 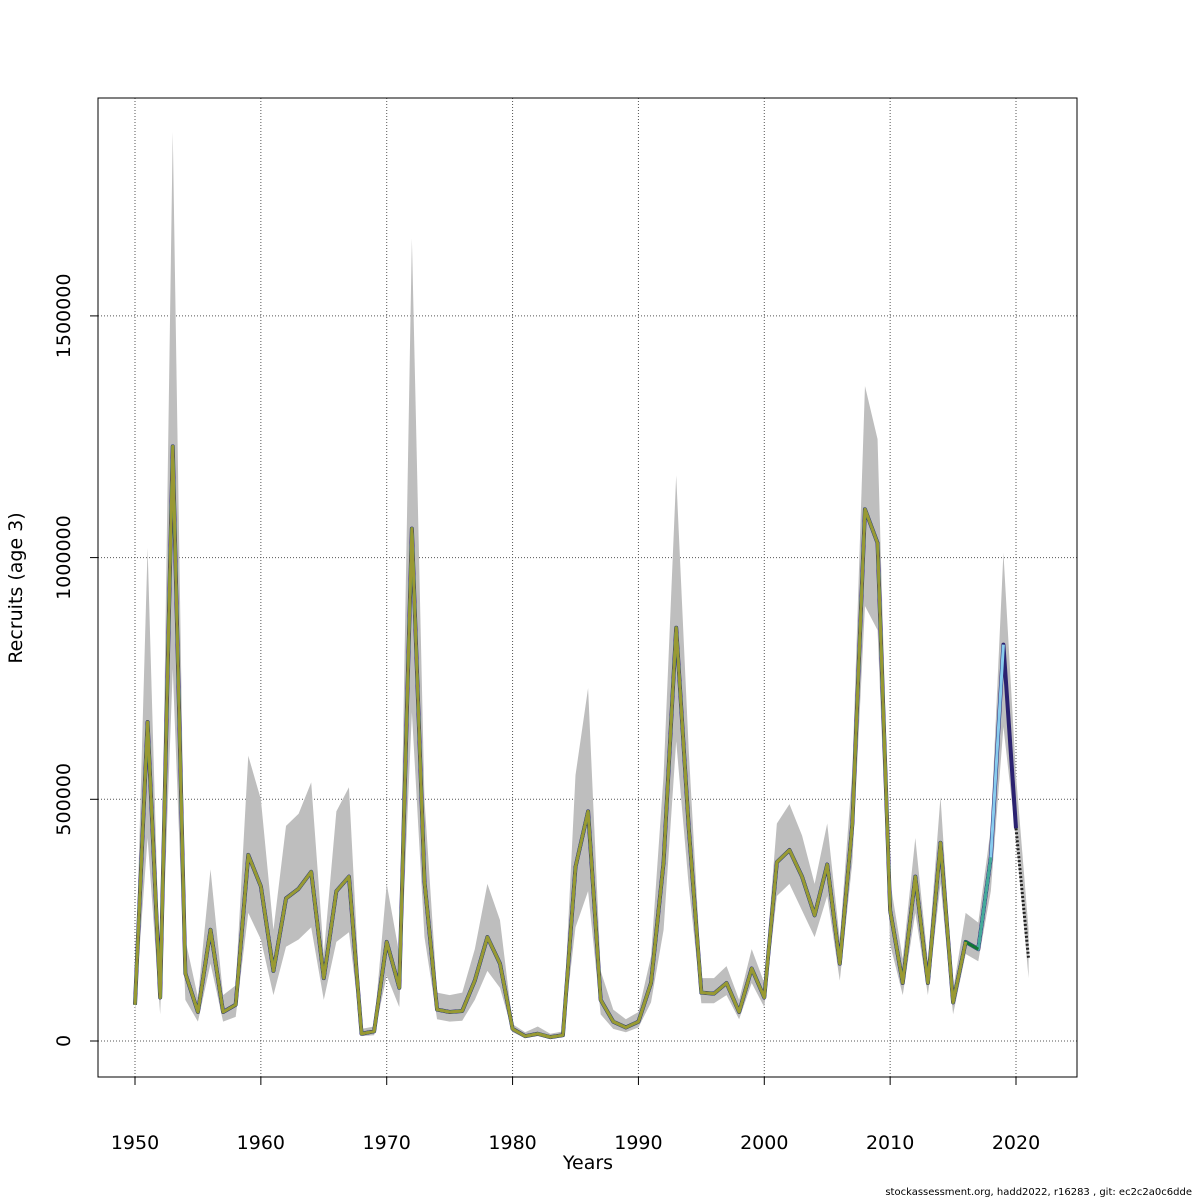 What do you see at coordinates (890, 1143) in the screenshot?
I see `x-tick-label: 2010` at bounding box center [890, 1143].